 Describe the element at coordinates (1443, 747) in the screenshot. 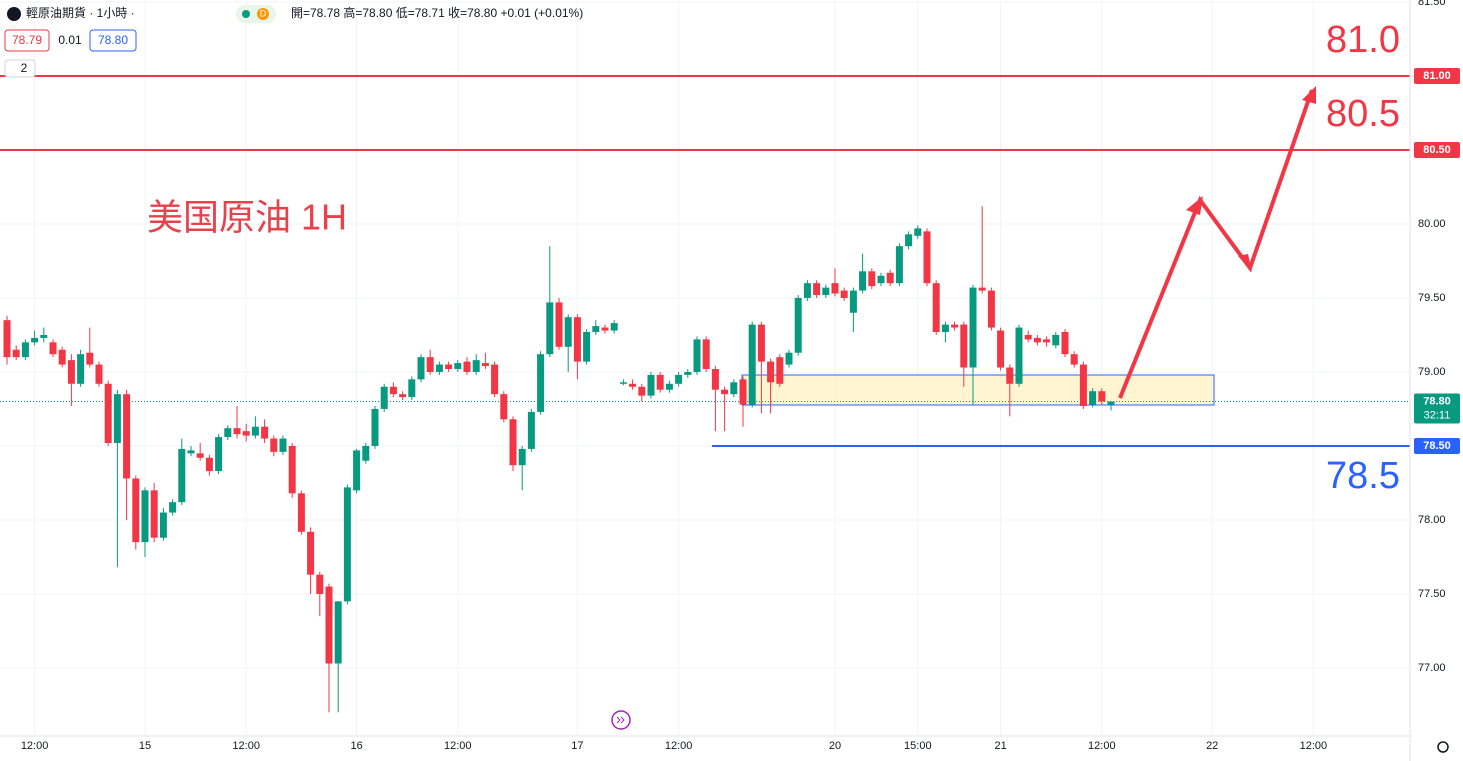

I see `settings-icon` at that location.